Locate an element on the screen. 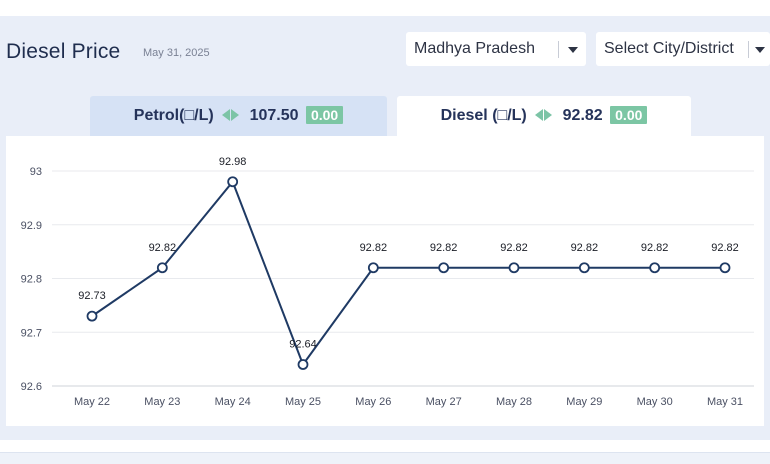  x-tick-label: May 25 is located at coordinates (303, 402).